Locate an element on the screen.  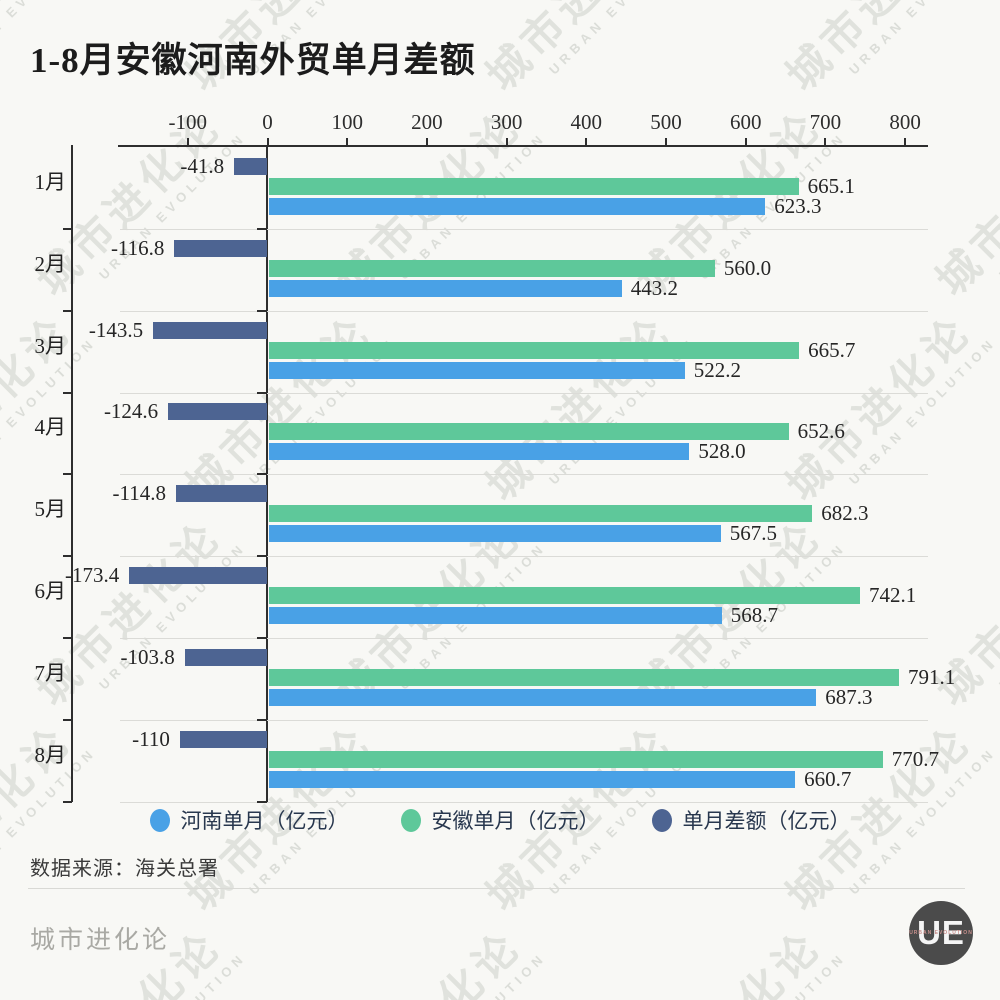
legend-label: 河南单月（亿元） is located at coordinates (264, 821).